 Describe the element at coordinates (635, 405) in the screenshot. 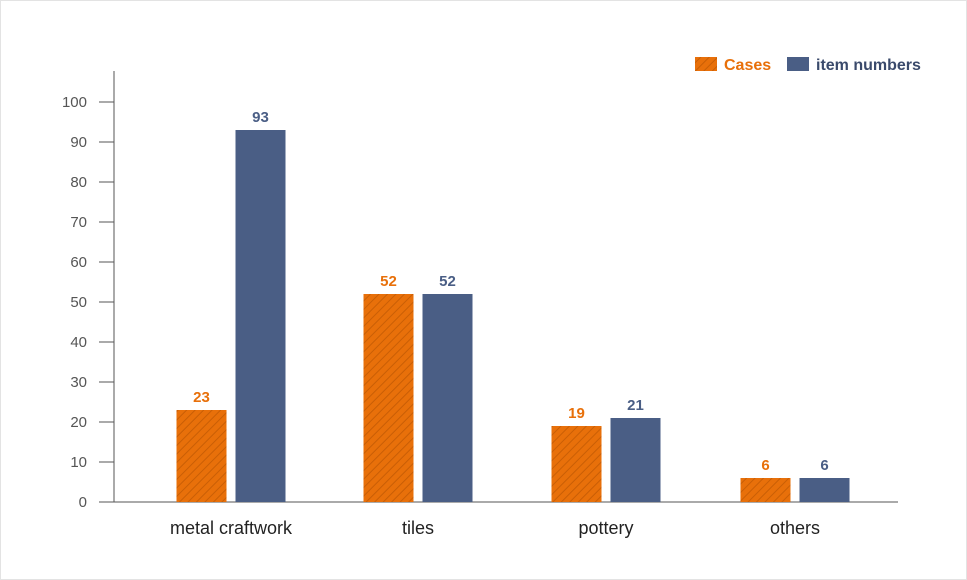

I see `data-label: 21` at that location.